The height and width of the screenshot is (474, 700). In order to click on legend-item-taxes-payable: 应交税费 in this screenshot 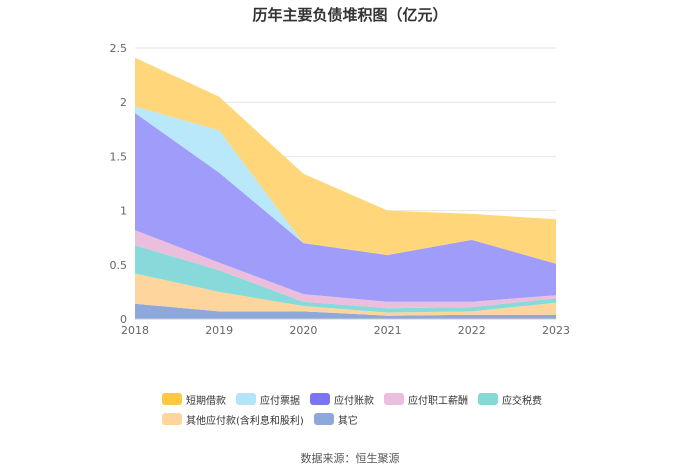, I will do `click(510, 399)`.